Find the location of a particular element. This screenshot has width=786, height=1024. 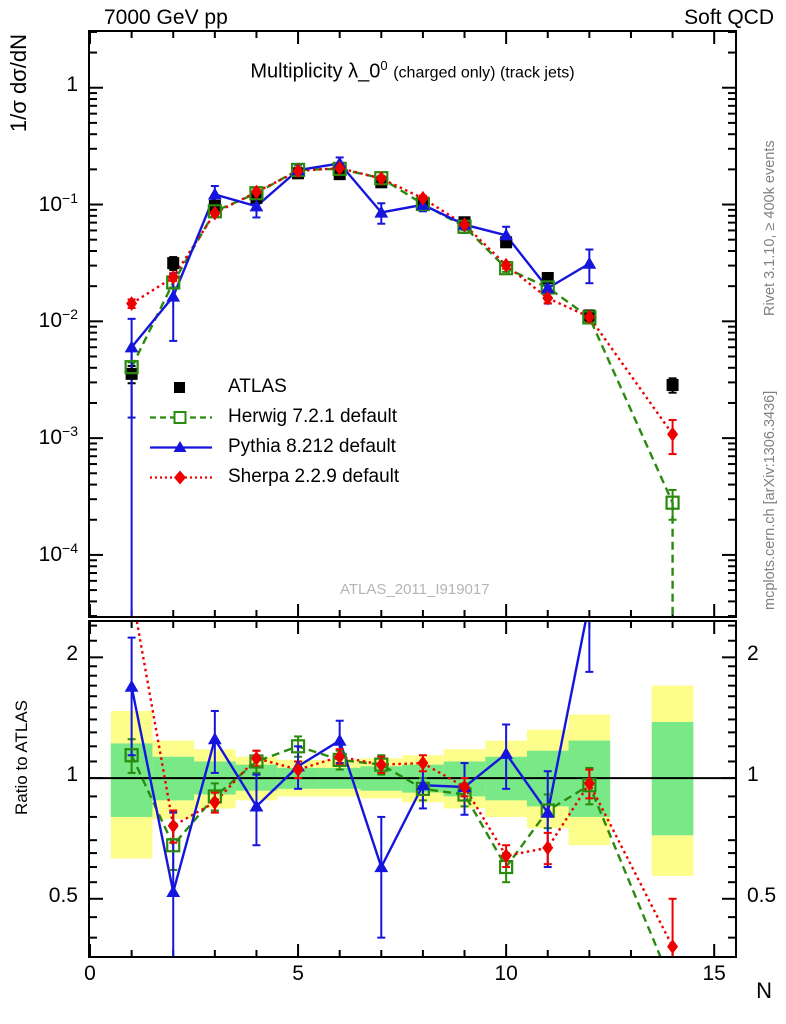

x-tick-label: 15 is located at coordinates (714, 973).